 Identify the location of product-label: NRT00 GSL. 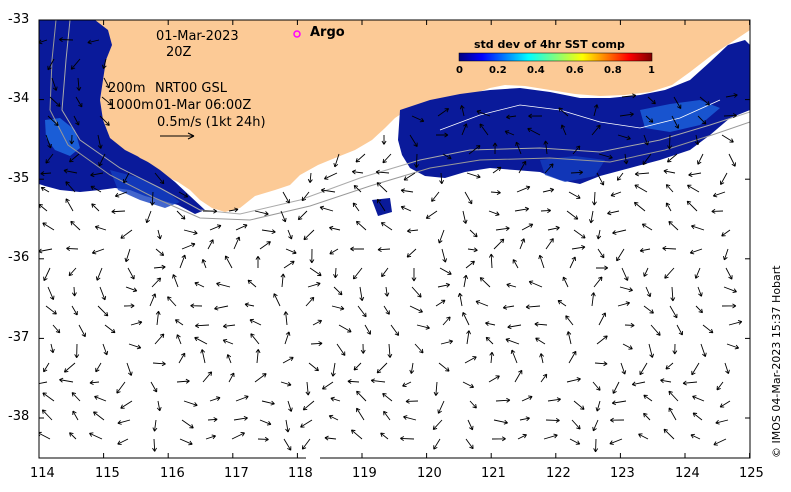
(191, 88).